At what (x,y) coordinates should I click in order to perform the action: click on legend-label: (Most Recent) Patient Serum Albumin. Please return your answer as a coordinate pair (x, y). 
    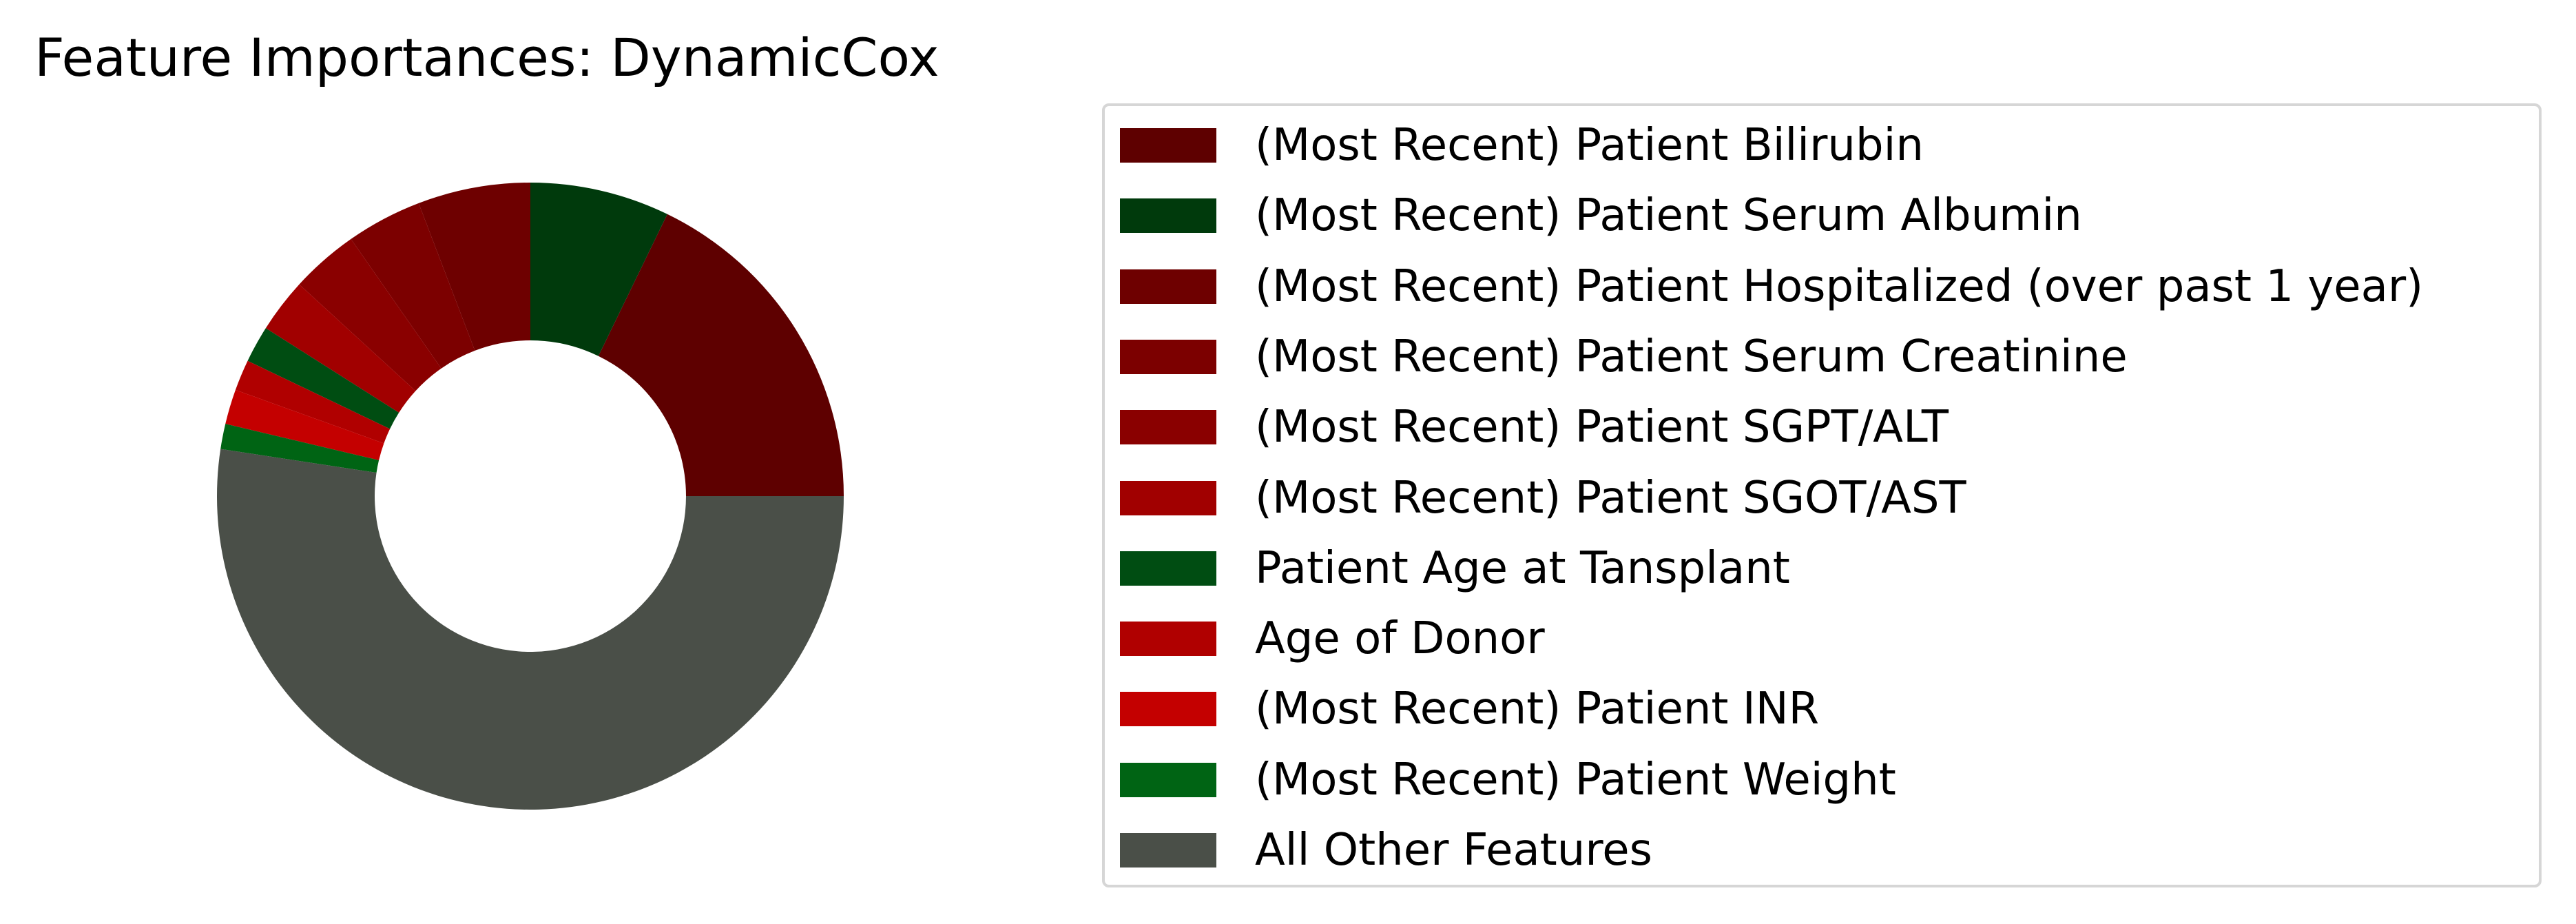
    Looking at the image, I should click on (1668, 216).